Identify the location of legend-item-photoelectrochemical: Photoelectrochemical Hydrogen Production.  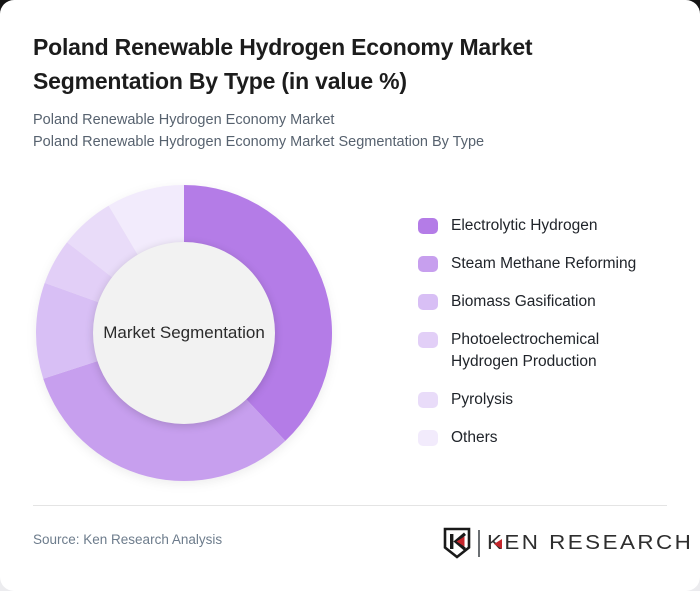
(542, 351).